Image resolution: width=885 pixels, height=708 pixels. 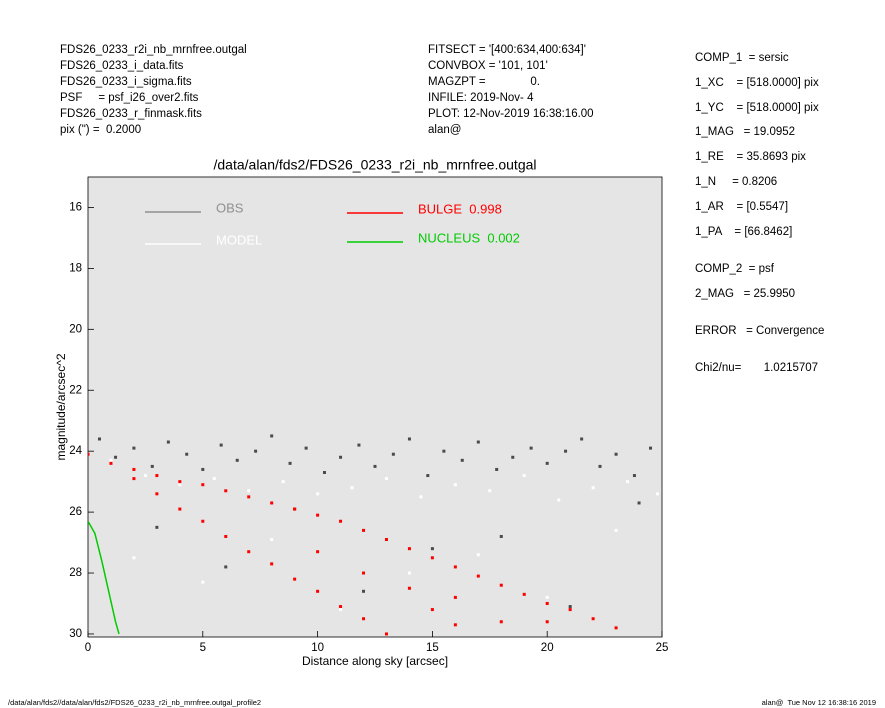 What do you see at coordinates (742, 58) in the screenshot?
I see `info-right-line: COMP_1 = sersic` at bounding box center [742, 58].